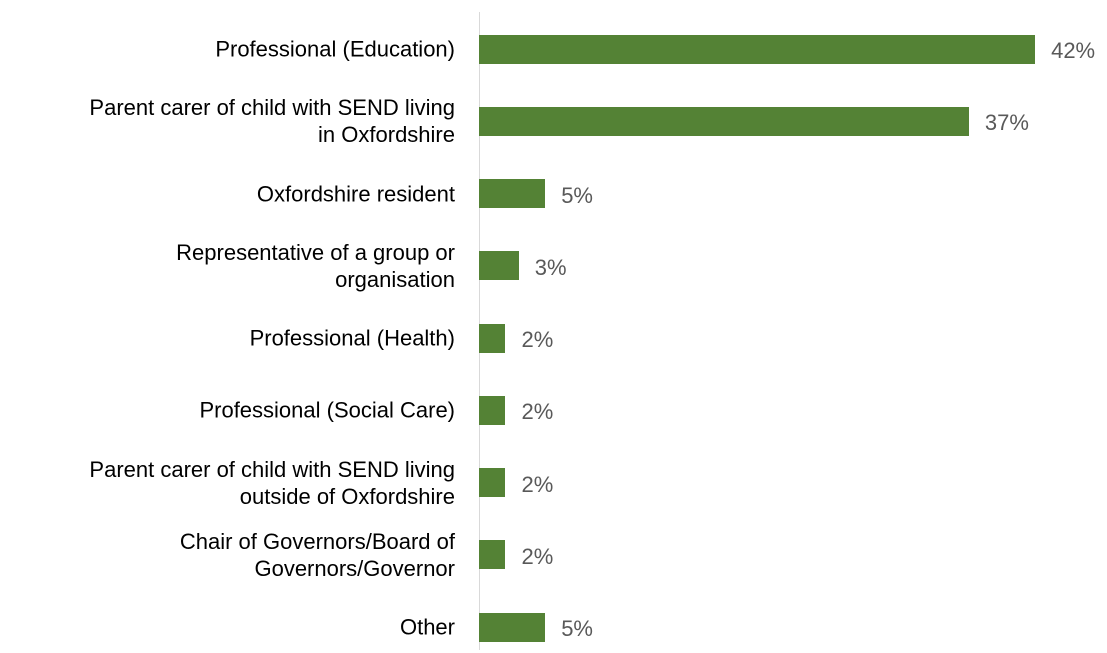 The width and height of the screenshot is (1107, 653). Describe the element at coordinates (355, 193) in the screenshot. I see `category-label: Oxfordshire resident` at that location.